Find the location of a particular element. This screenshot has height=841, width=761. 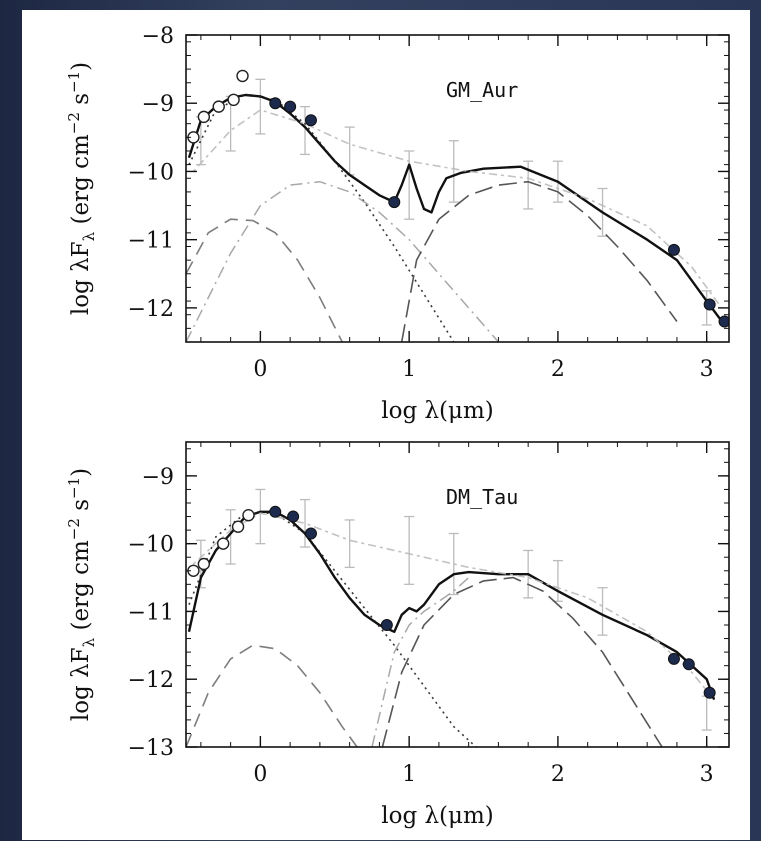

object-label: GM_Aur is located at coordinates (482, 90).